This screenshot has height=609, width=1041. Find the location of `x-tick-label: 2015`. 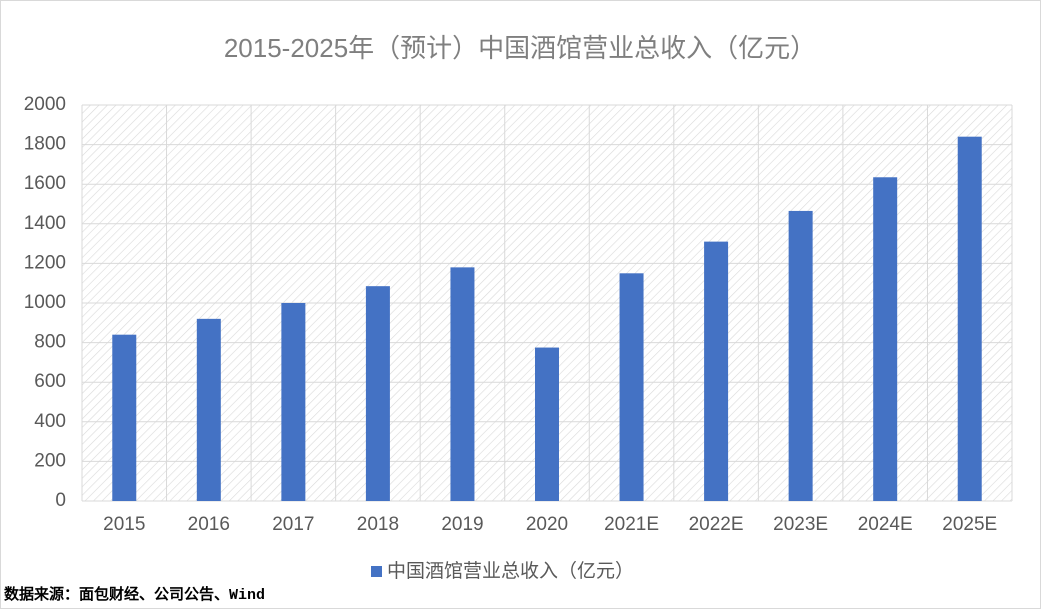

x-tick-label: 2015 is located at coordinates (124, 524).